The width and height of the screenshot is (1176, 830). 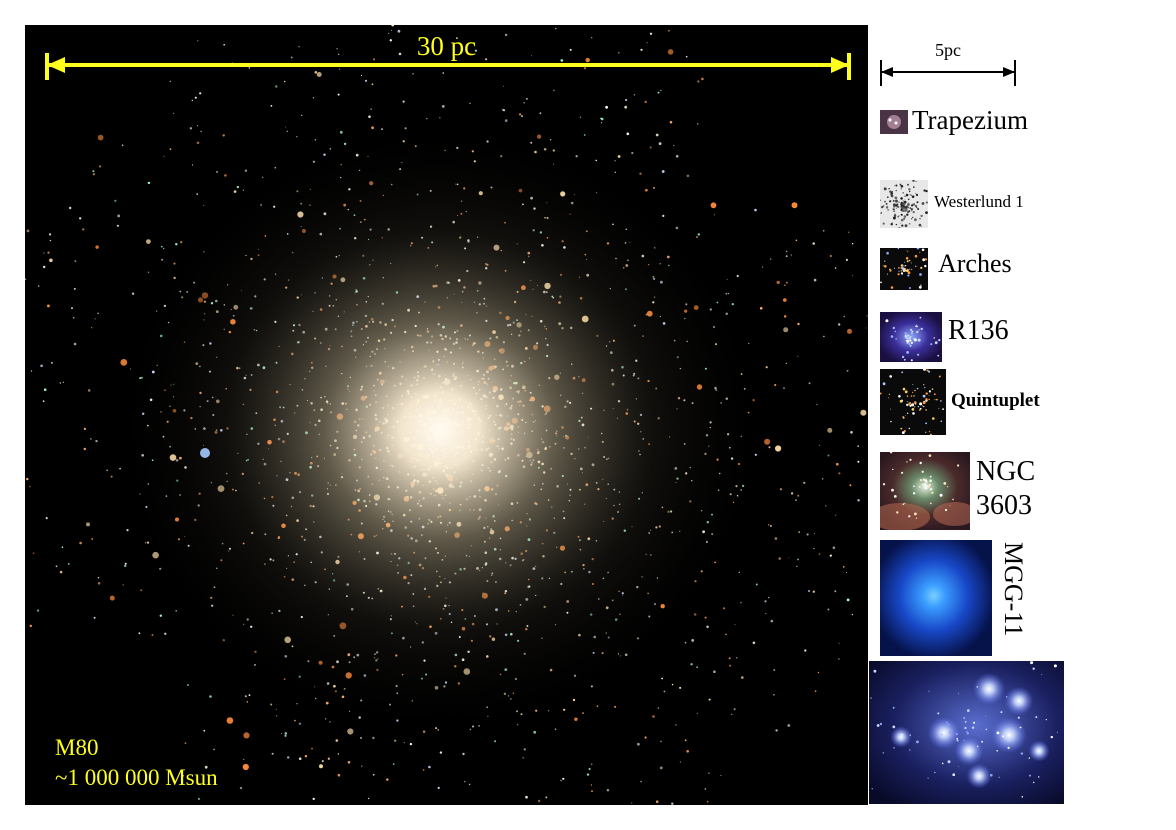 I want to click on side-scale-arrow, so click(x=948, y=73).